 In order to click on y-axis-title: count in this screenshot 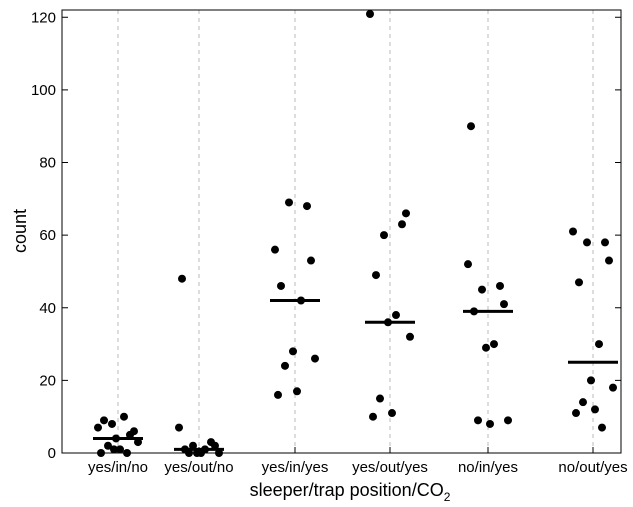, I will do `click(20, 231)`.